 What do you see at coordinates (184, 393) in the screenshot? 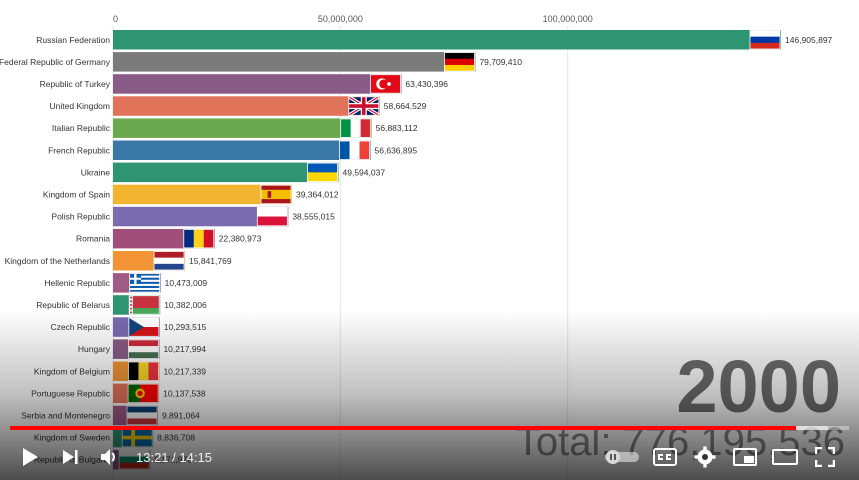
I see `value-label: 10,137,538` at bounding box center [184, 393].